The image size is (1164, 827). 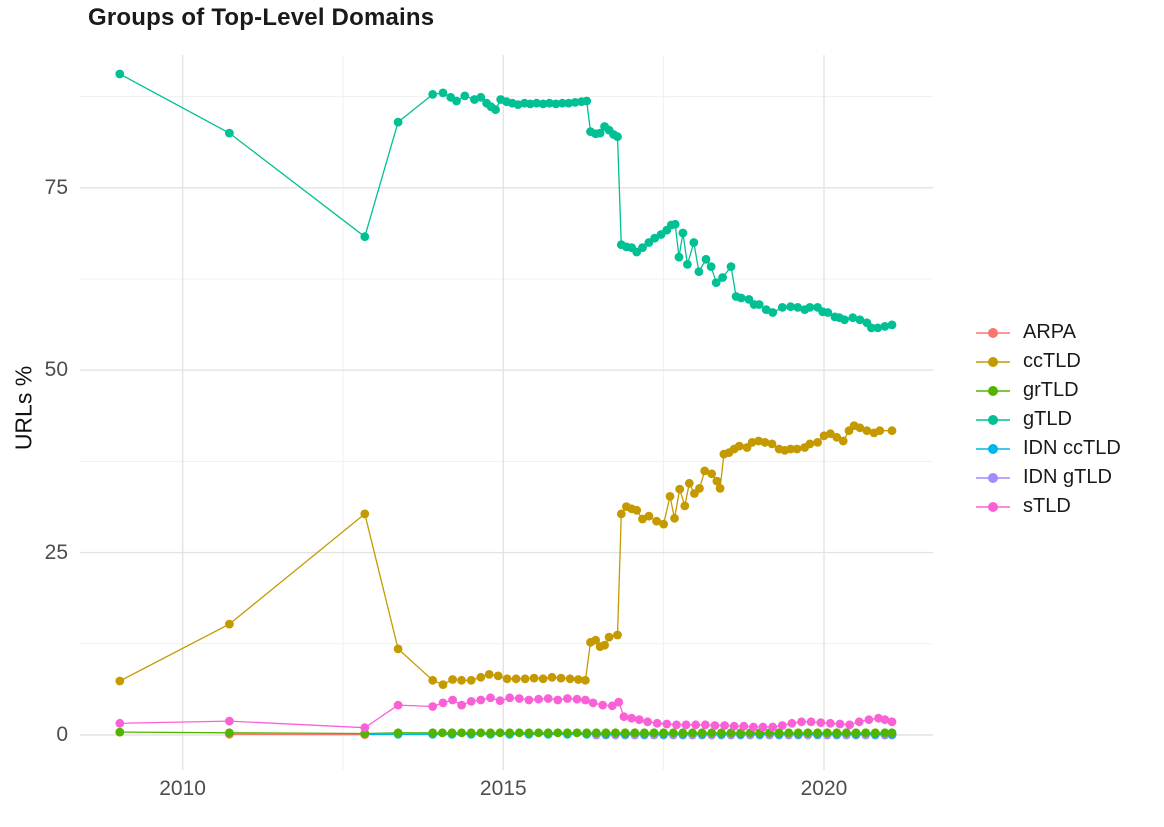 I want to click on legend-item-label: gTLD, so click(x=1047, y=419).